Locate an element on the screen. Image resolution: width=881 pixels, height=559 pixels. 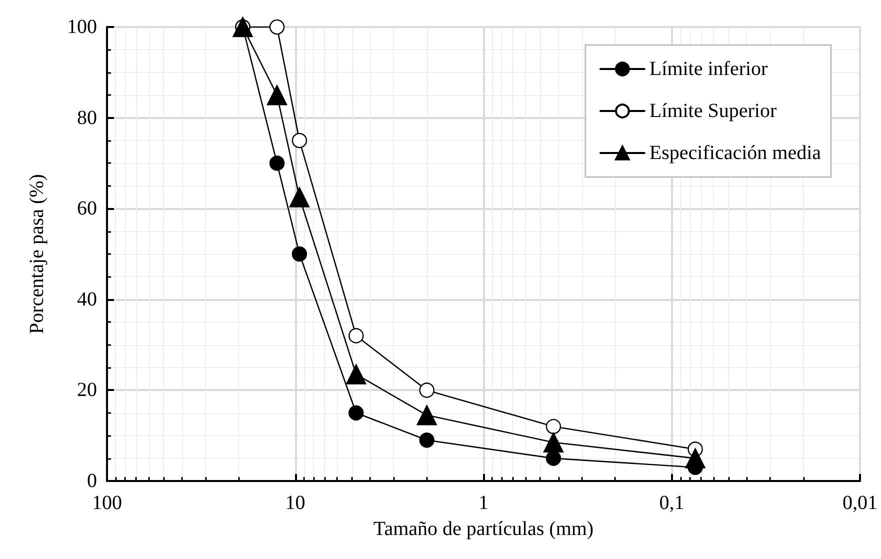
legend-label: Límite Superior is located at coordinates (713, 111).